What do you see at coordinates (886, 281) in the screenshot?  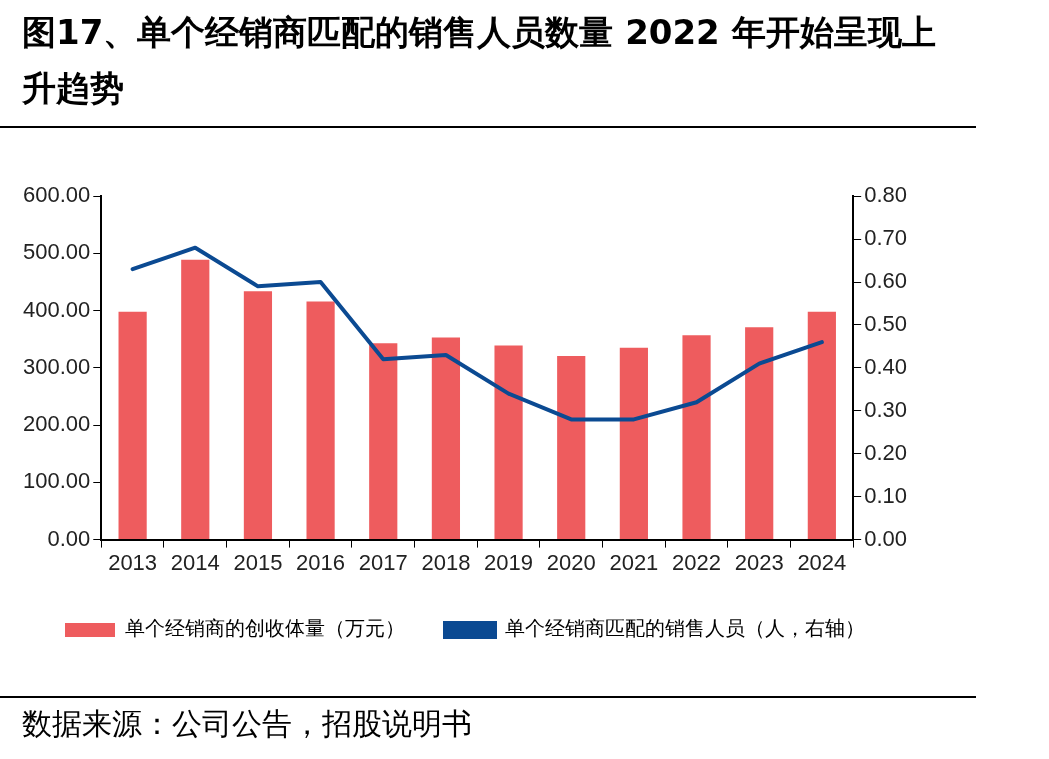 I see `y2-tick-label: 0.60` at bounding box center [886, 281].